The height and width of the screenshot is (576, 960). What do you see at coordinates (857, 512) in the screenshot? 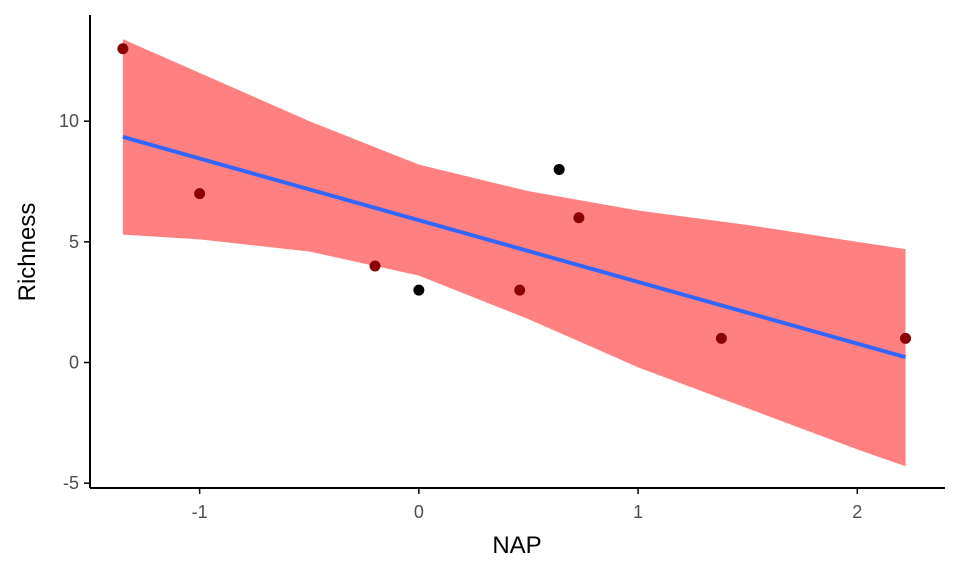
I see `x-tick-label: 2` at bounding box center [857, 512].